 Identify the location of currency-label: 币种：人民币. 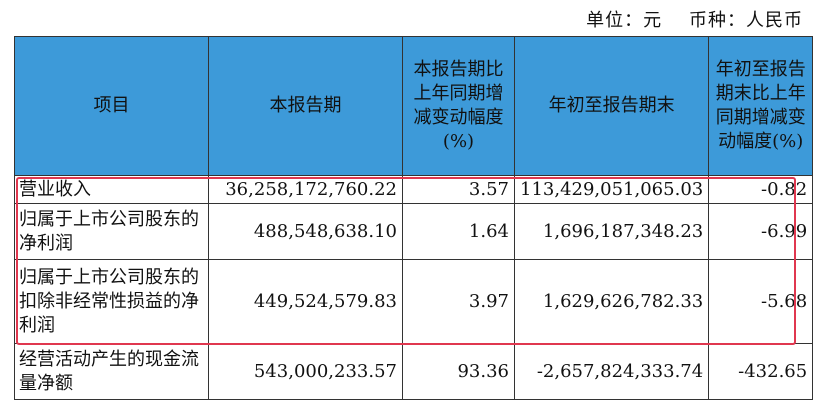
(746, 20).